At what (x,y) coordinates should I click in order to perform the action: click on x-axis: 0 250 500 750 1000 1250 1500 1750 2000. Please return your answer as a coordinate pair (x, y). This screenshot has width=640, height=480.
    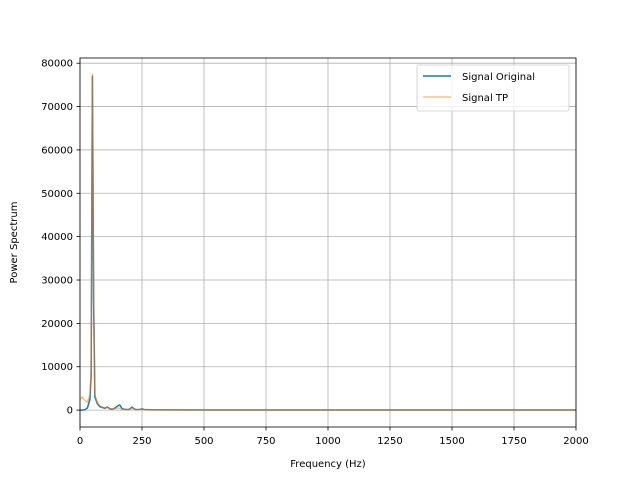
    Looking at the image, I should click on (333, 437).